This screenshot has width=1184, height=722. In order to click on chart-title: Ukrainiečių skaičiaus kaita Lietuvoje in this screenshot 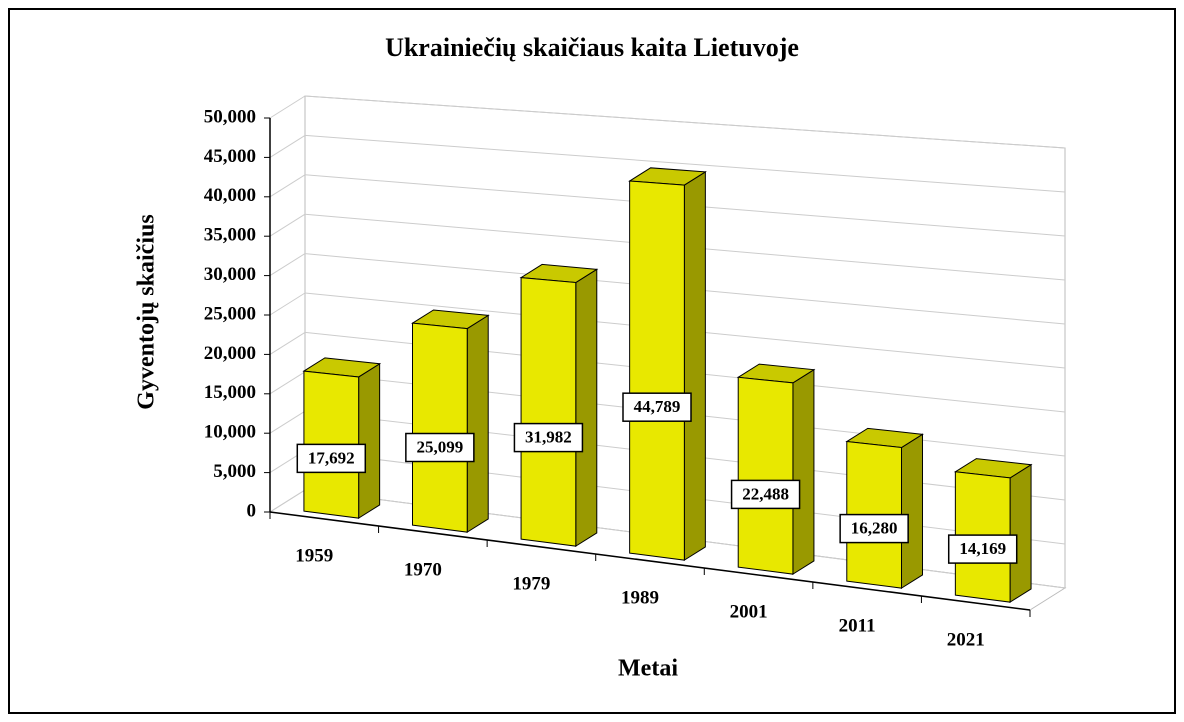, I will do `click(592, 47)`.